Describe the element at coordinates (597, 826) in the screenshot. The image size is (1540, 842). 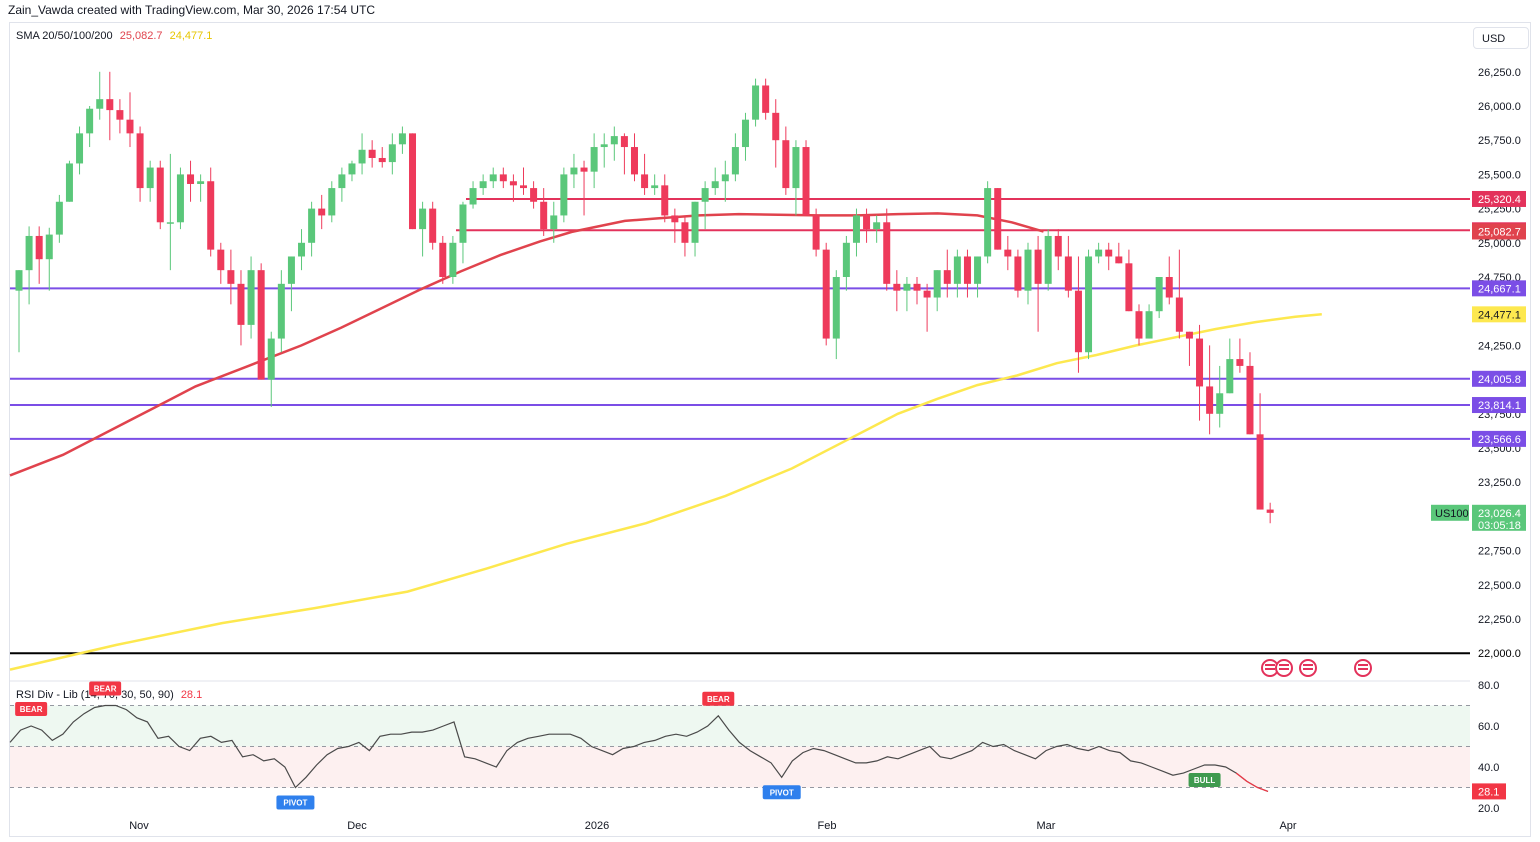
I see `date-axis-label: 2026` at that location.